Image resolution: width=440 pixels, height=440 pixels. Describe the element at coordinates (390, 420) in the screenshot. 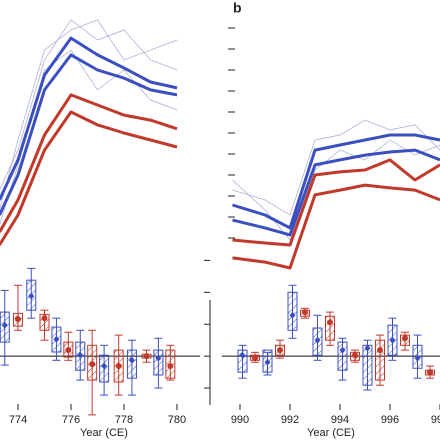

I see `x-tick-label: 996` at that location.